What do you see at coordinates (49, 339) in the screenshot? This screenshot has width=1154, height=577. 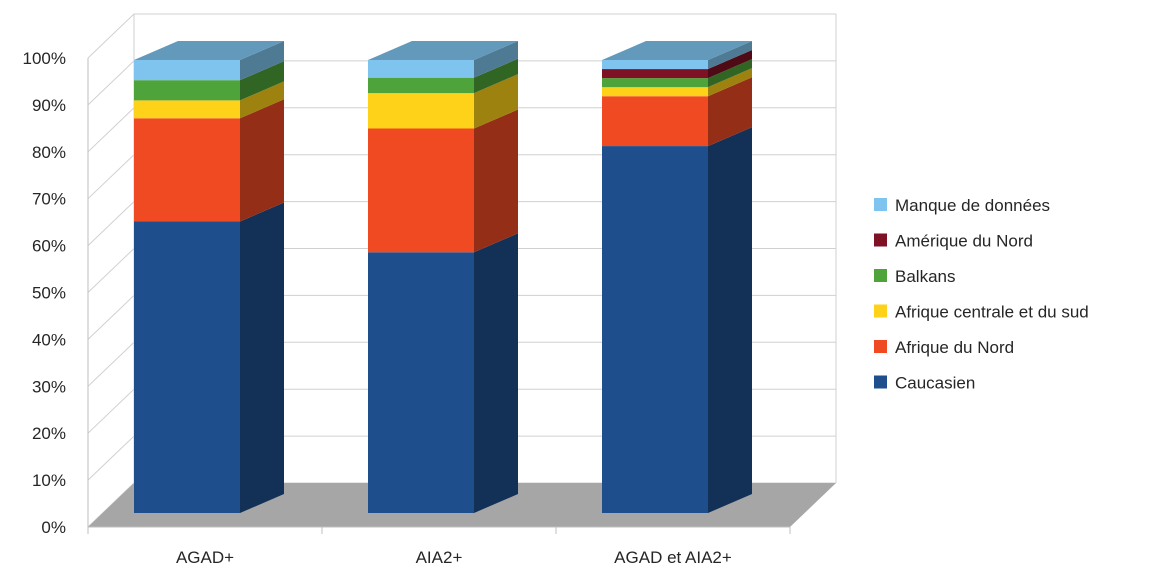 I see `y-tick-label: 40%` at bounding box center [49, 339].